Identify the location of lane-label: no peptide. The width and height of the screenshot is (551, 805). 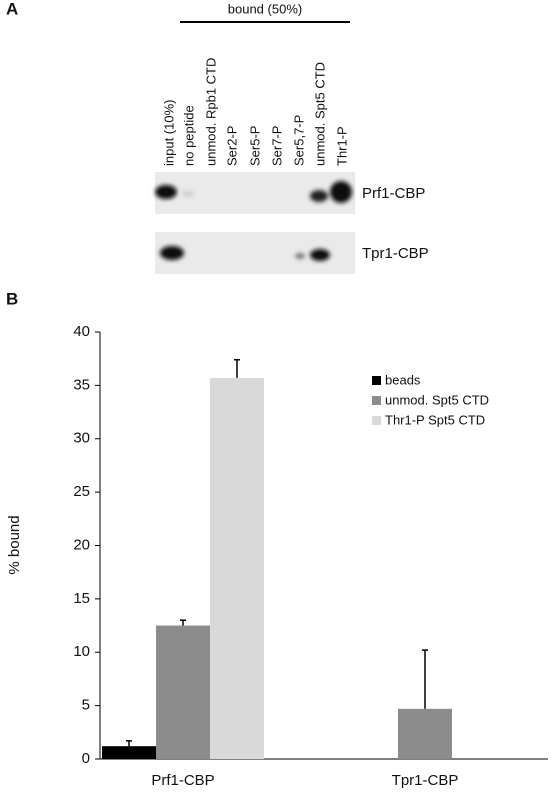
(188, 135).